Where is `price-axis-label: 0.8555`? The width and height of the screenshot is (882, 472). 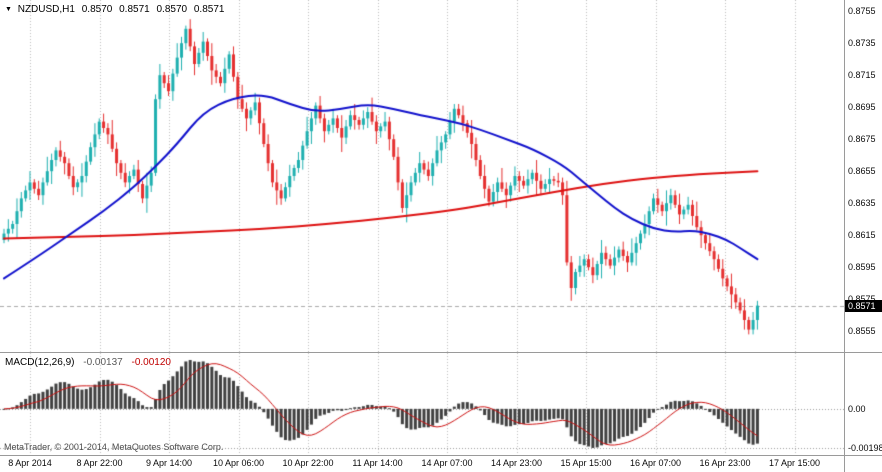
price-axis-label: 0.8555 is located at coordinates (862, 331).